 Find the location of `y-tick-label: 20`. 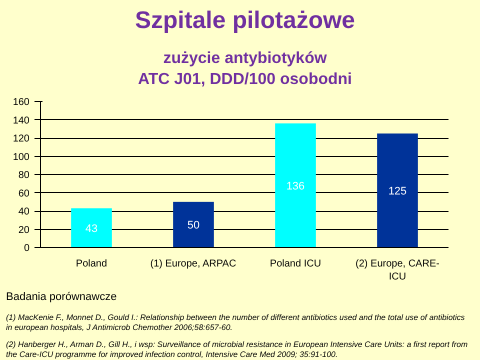

y-tick-label: 20 is located at coordinates (24, 230).